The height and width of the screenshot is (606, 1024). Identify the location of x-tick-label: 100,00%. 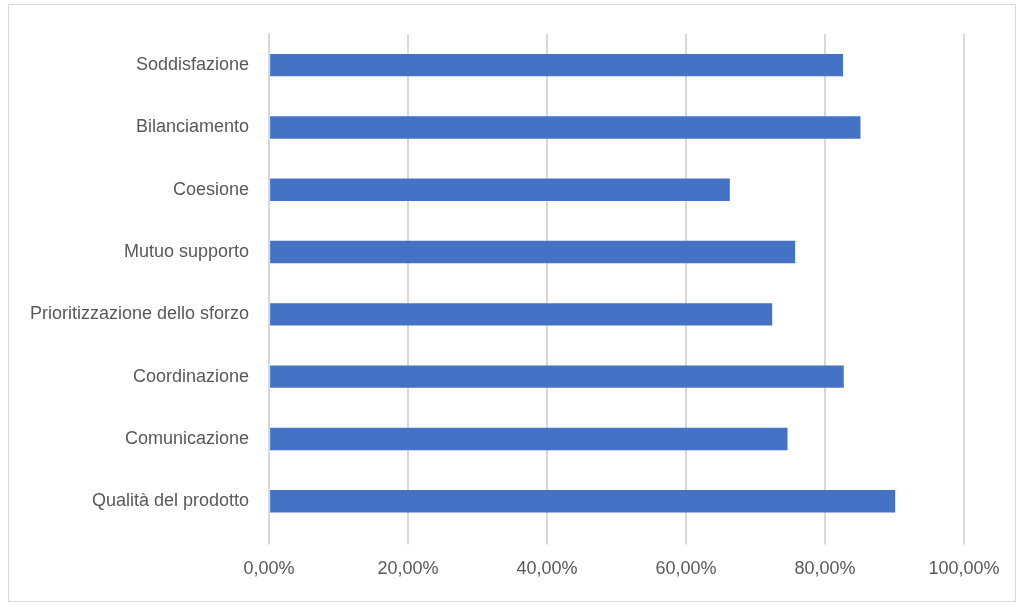
(964, 568).